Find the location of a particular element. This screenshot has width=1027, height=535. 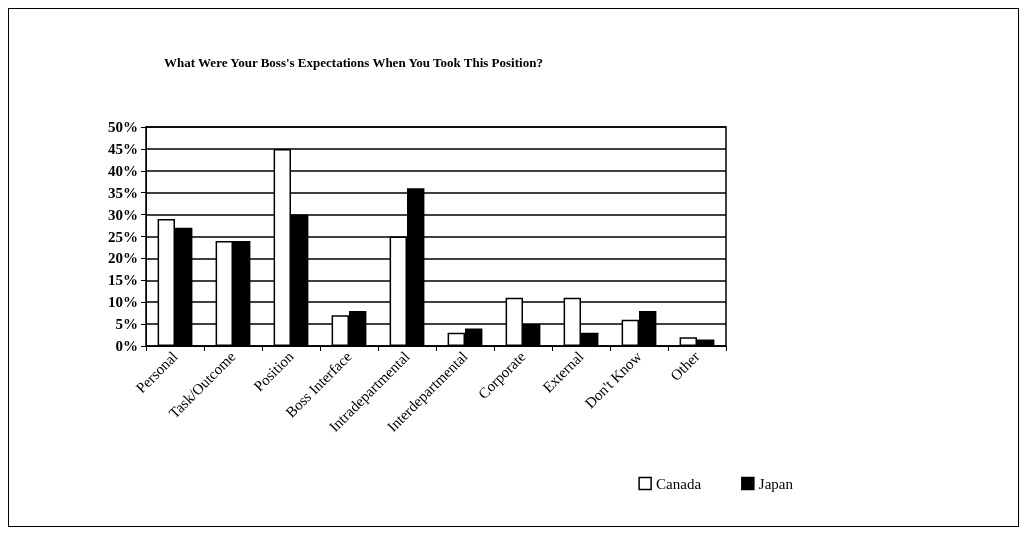

y-tick-label: 20% is located at coordinates (123, 258).